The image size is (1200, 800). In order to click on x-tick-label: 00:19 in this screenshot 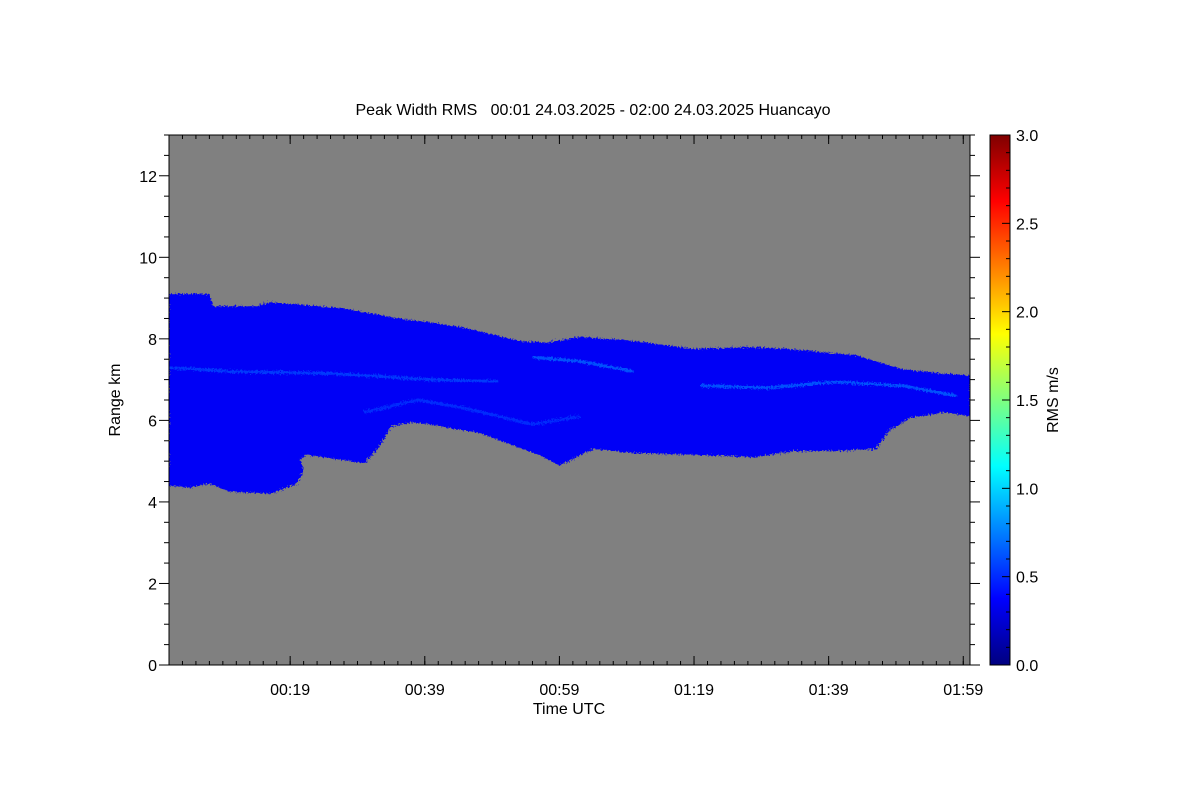, I will do `click(290, 690)`.